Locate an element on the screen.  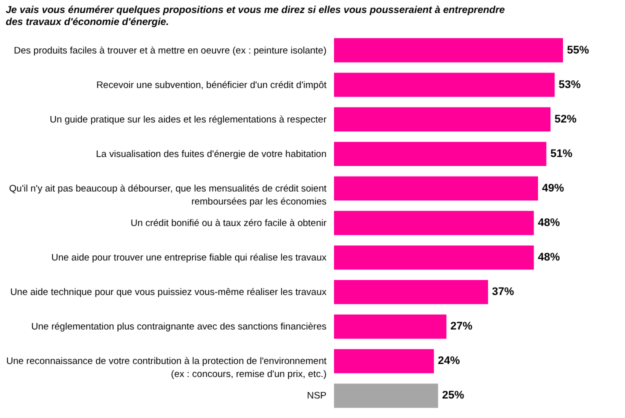
y-tick-label: La visualisation des fuites d'énergie de votre habitation is located at coordinates (211, 154).